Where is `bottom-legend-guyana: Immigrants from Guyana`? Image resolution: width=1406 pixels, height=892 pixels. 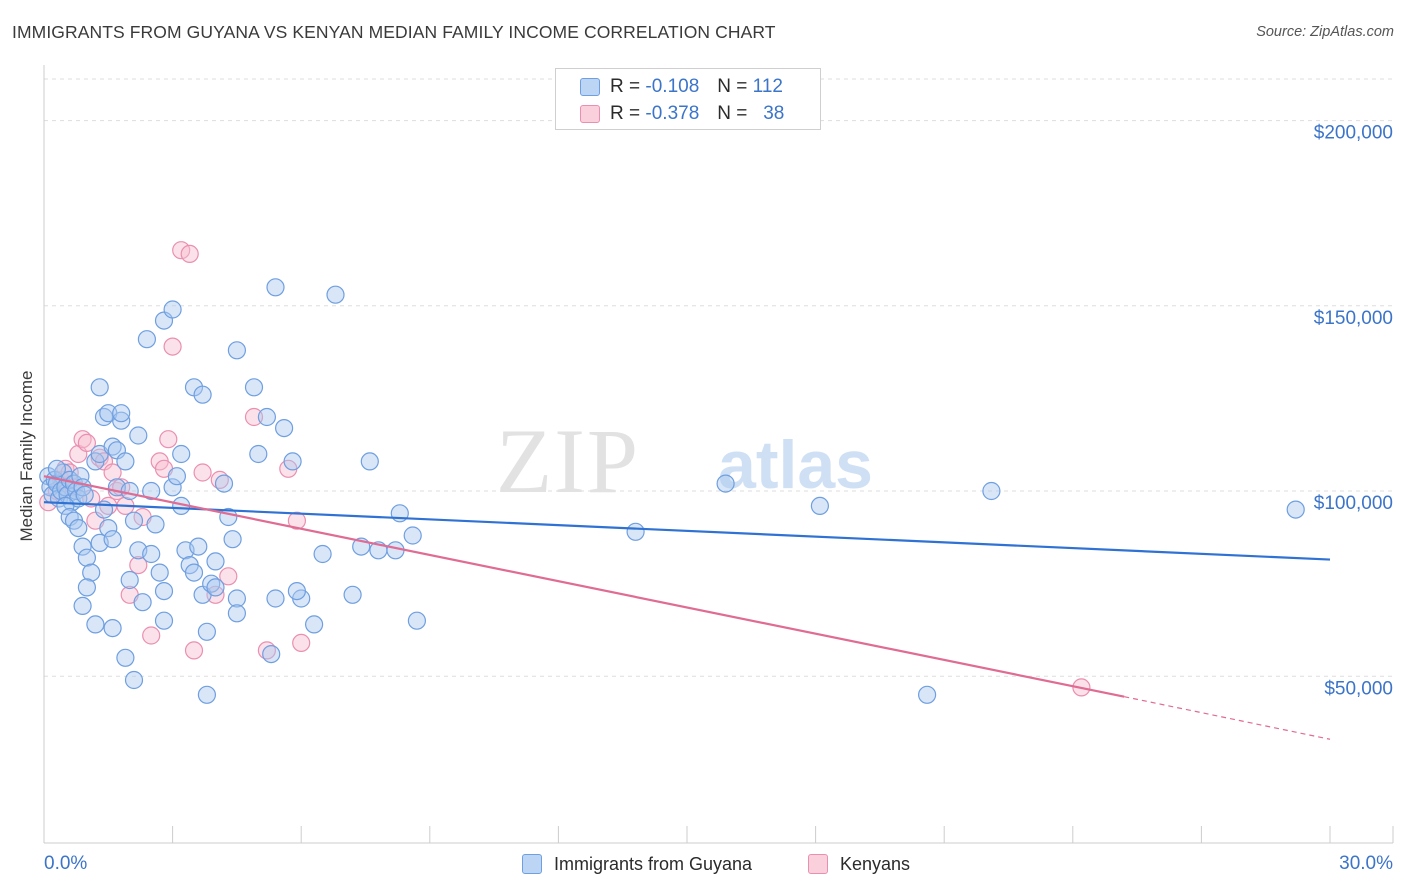
bottom-legend-guyana: Immigrants from Guyana is located at coordinates (637, 864).